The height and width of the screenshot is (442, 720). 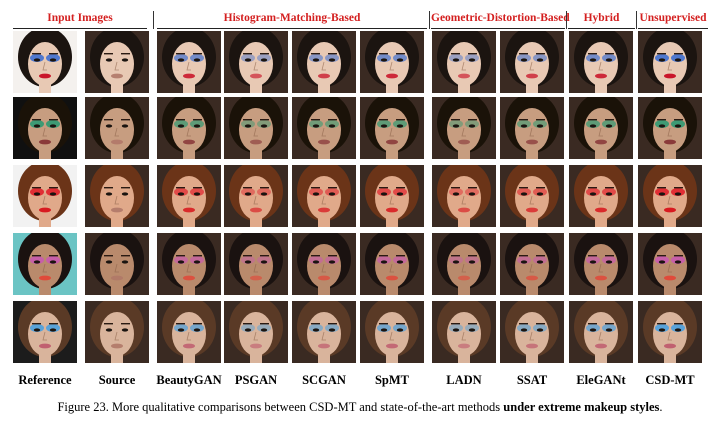 What do you see at coordinates (670, 380) in the screenshot?
I see `column-label-csd-mt: CSD-MT` at bounding box center [670, 380].